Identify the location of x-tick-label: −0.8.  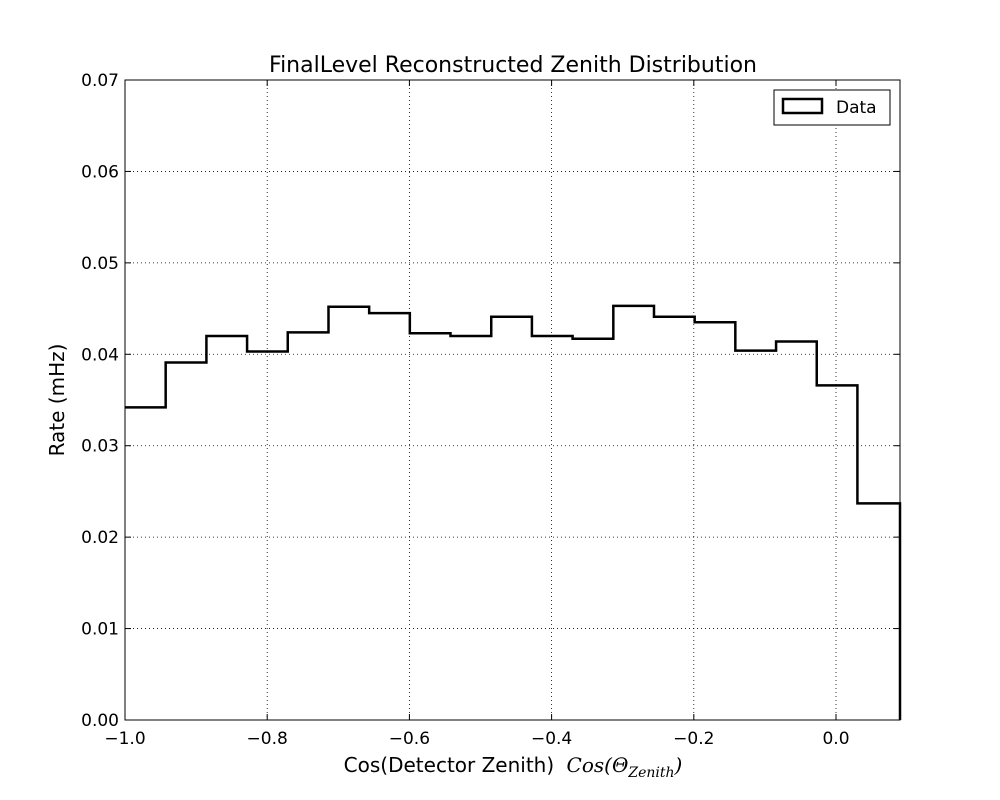
(267, 739).